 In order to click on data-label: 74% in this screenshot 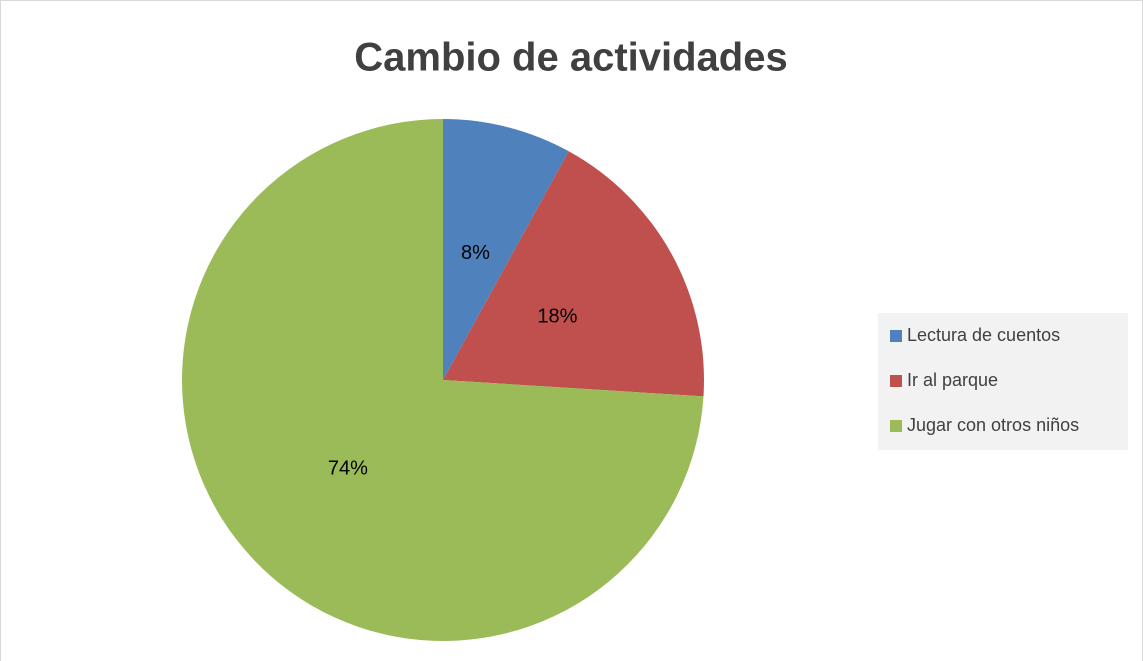, I will do `click(348, 469)`.